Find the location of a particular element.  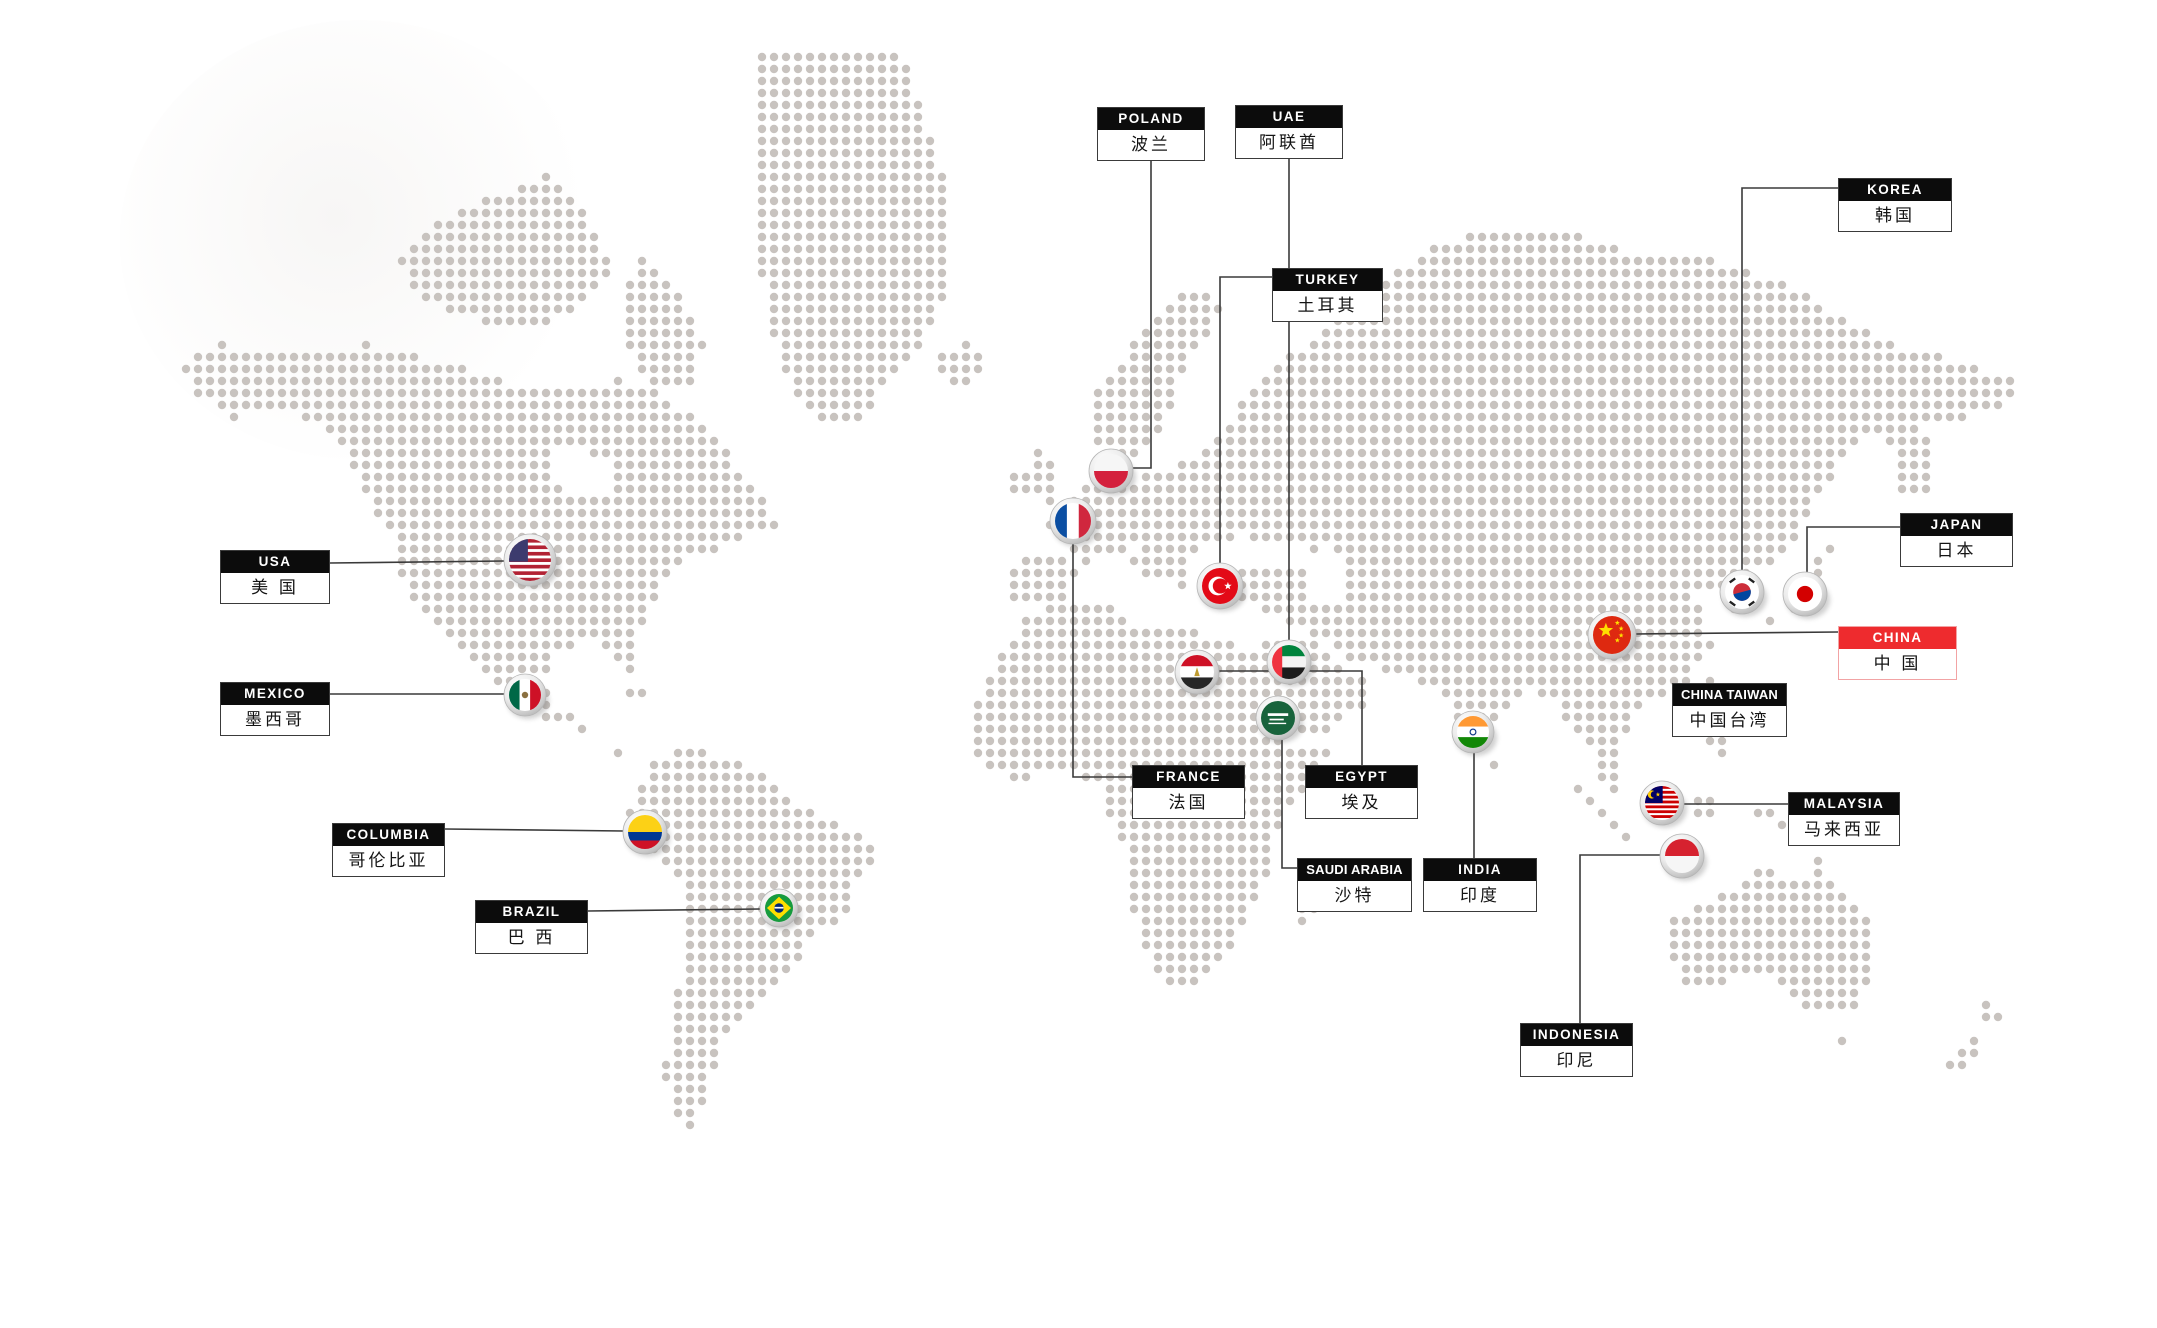

connector-turkey is located at coordinates (1245, 419).